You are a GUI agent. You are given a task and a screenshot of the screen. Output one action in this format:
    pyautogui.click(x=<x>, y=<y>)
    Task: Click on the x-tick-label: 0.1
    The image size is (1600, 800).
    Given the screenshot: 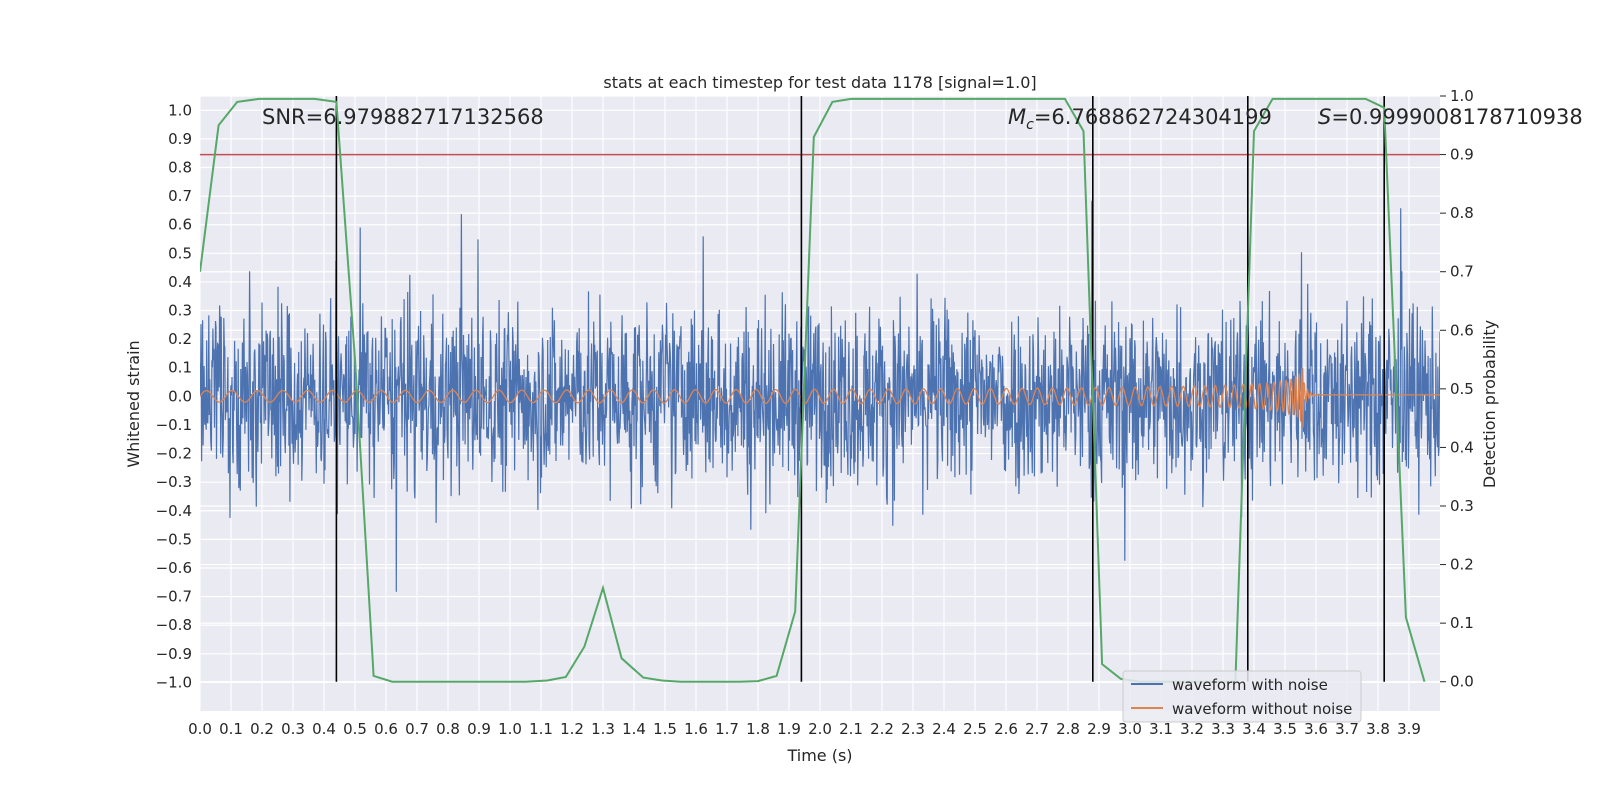 What is the action you would take?
    pyautogui.click(x=231, y=729)
    